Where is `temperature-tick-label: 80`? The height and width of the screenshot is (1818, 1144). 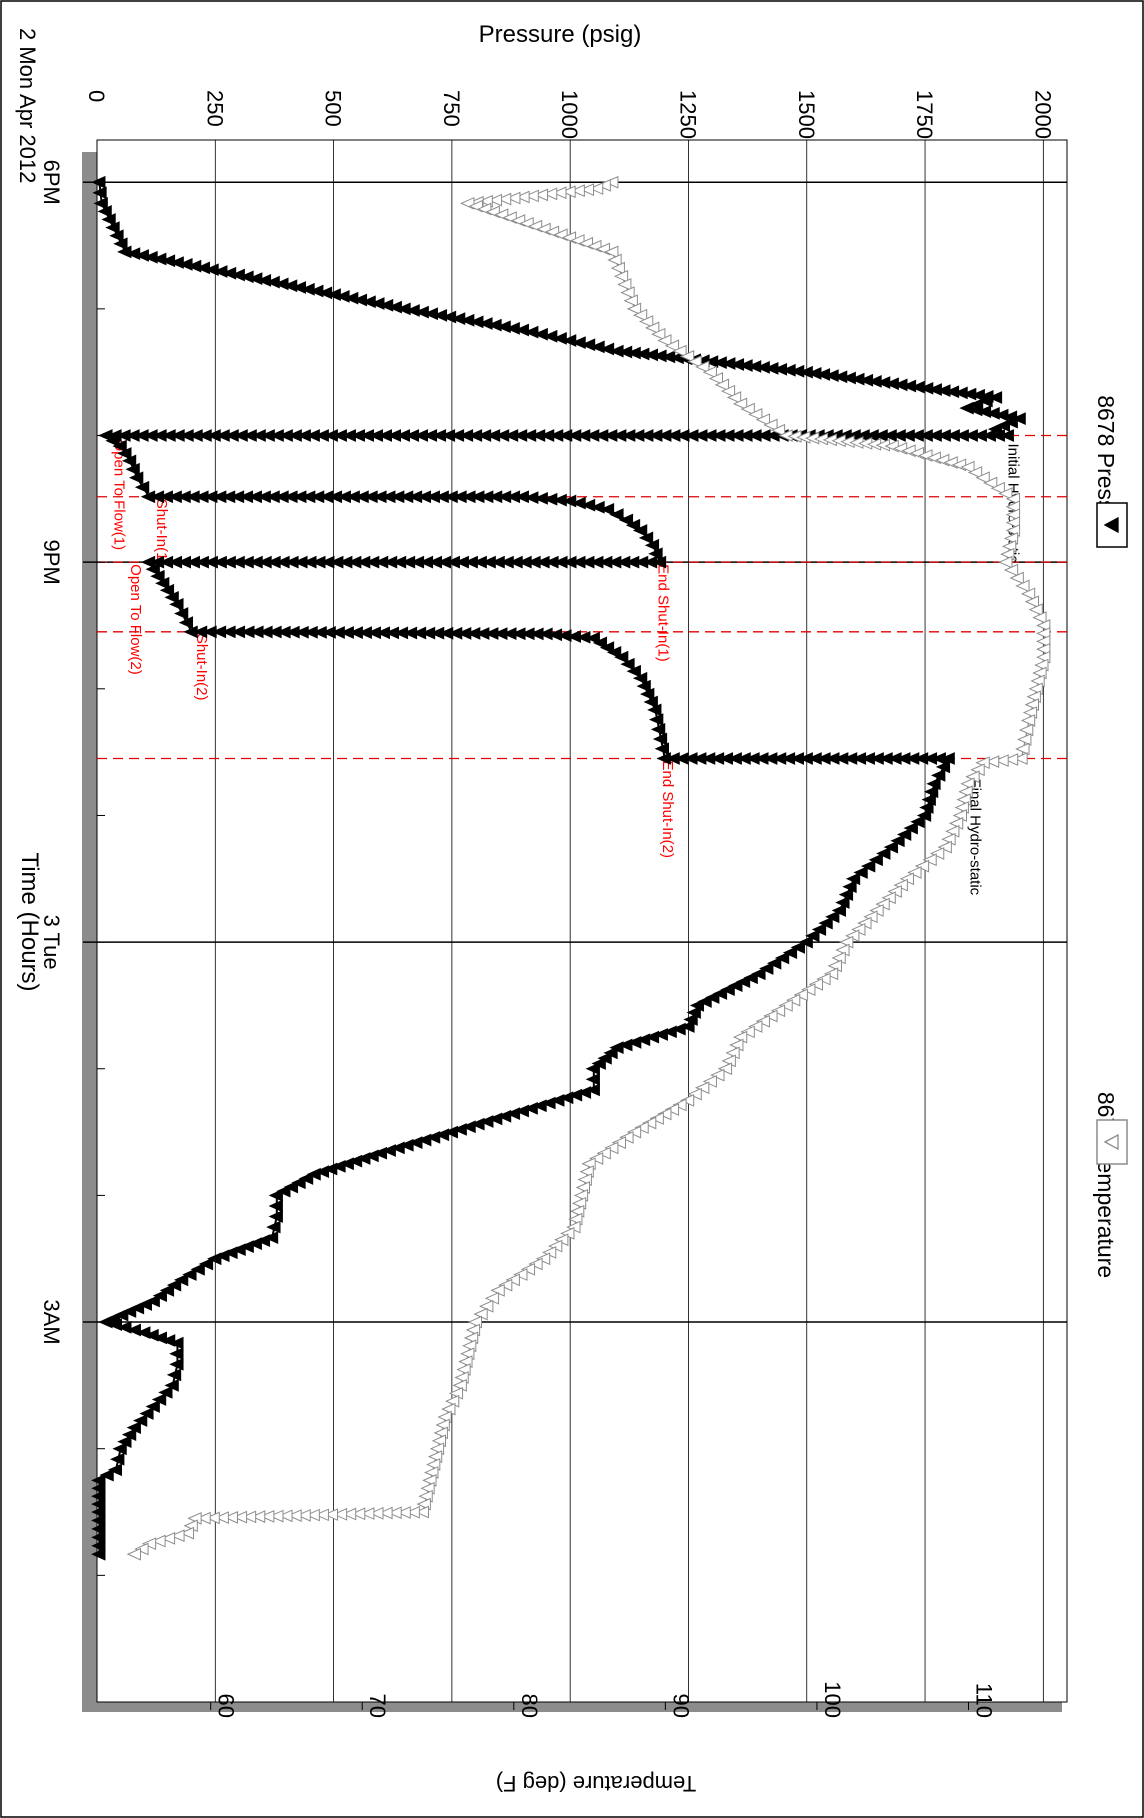 temperature-tick-label: 80 is located at coordinates (529, 1706).